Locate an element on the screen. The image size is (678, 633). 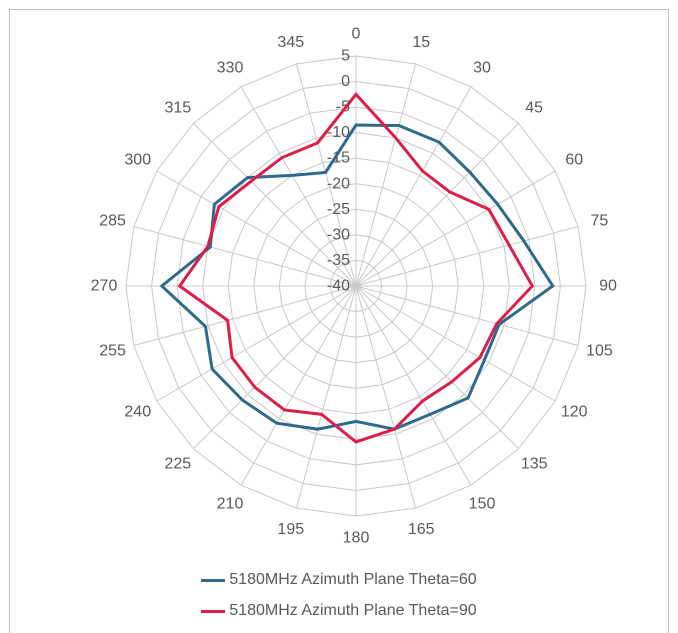
angle-label: 135 is located at coordinates (534, 464).